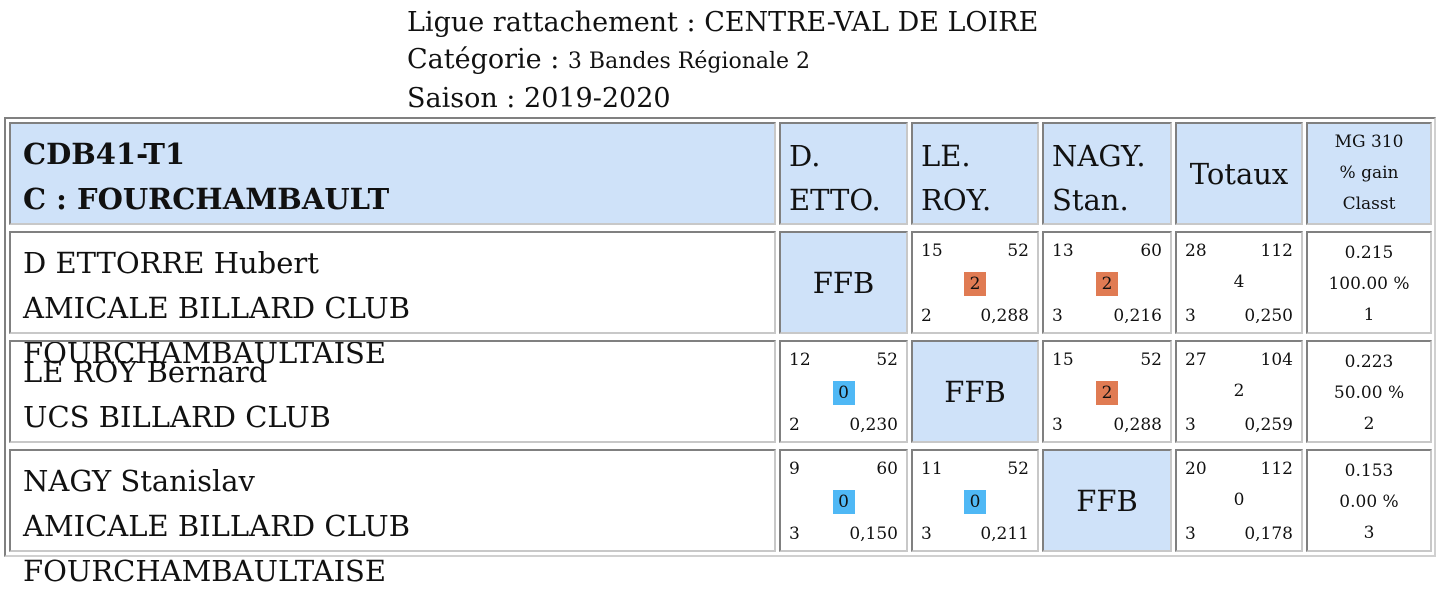  What do you see at coordinates (722, 98) in the screenshot?
I see `saison-line: Saison : 2019-2020` at bounding box center [722, 98].